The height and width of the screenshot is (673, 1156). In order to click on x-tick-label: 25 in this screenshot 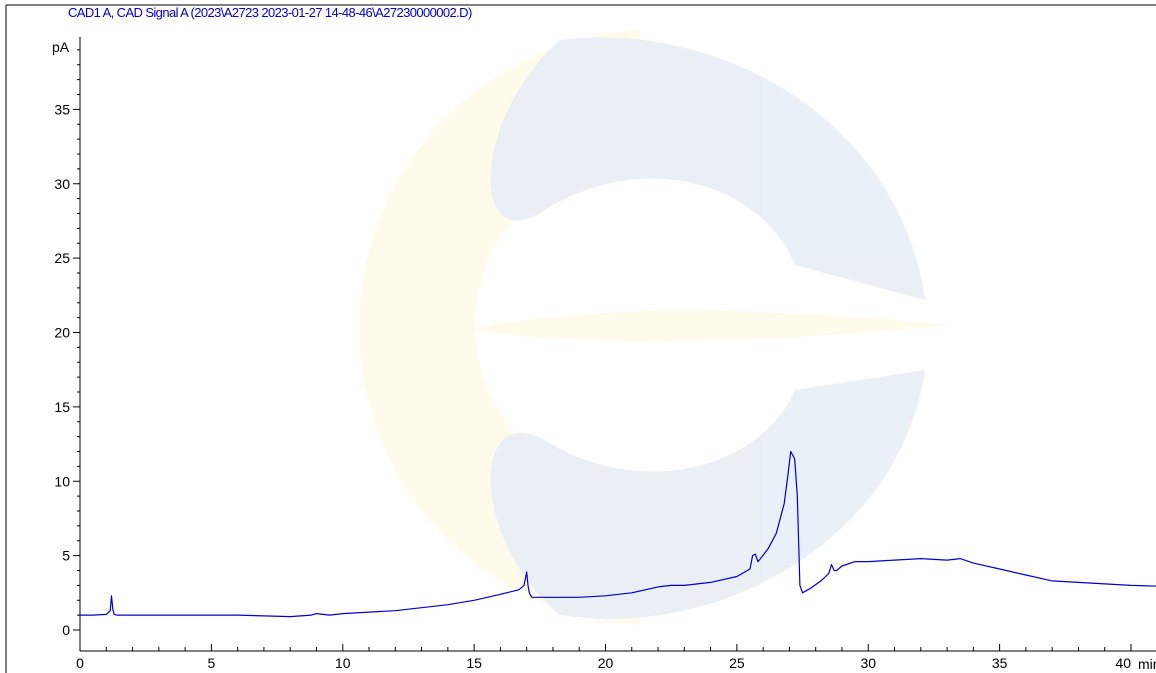, I will do `click(737, 663)`.